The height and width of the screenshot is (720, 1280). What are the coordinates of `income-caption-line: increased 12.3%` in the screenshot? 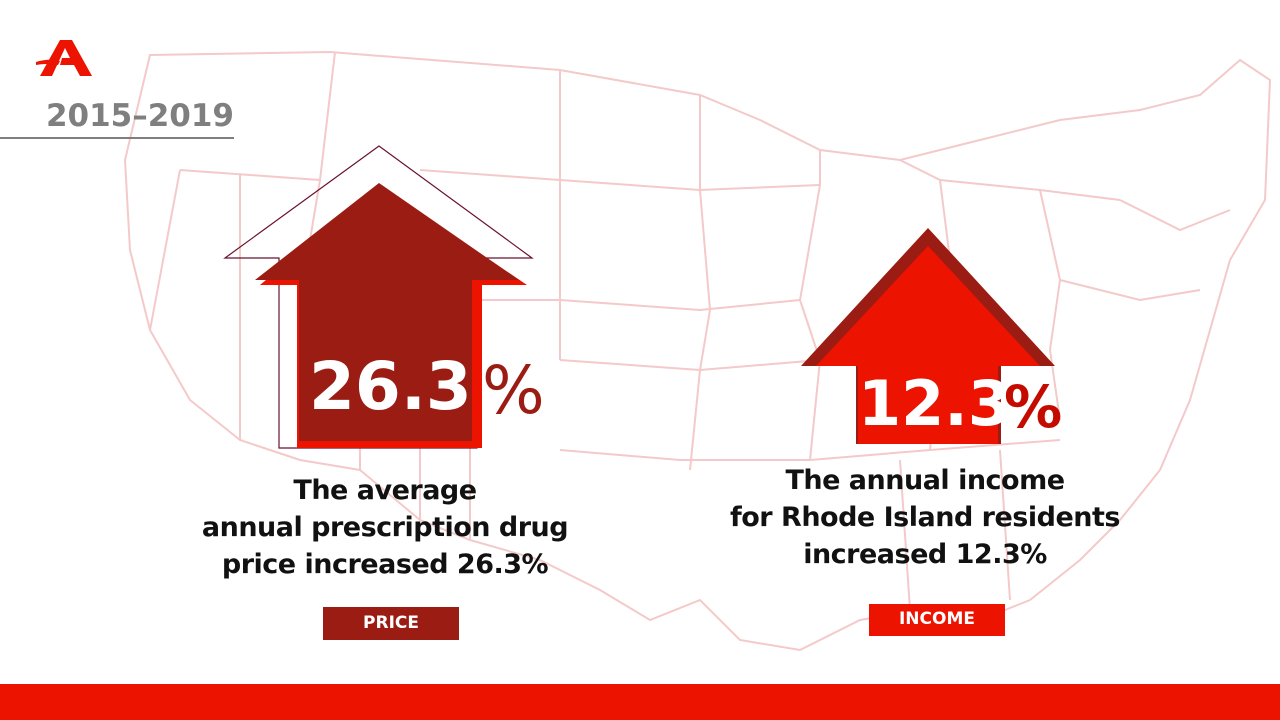 It's located at (925, 554).